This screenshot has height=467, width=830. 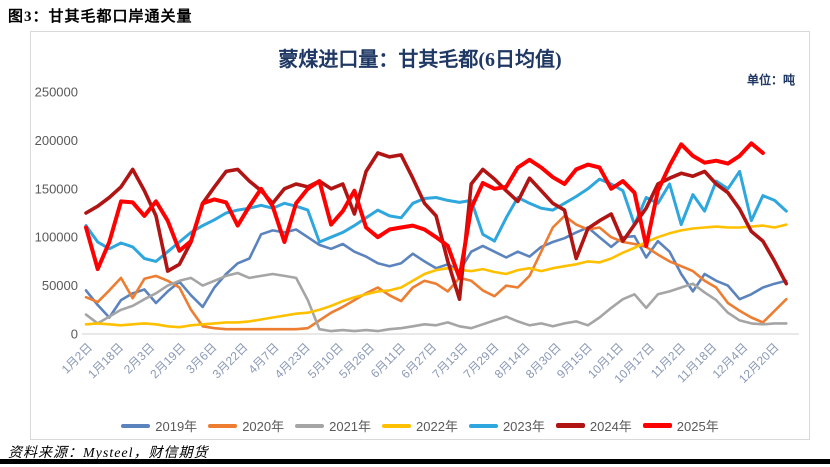 I want to click on legend-item-2025: 2025年, so click(x=680, y=425).